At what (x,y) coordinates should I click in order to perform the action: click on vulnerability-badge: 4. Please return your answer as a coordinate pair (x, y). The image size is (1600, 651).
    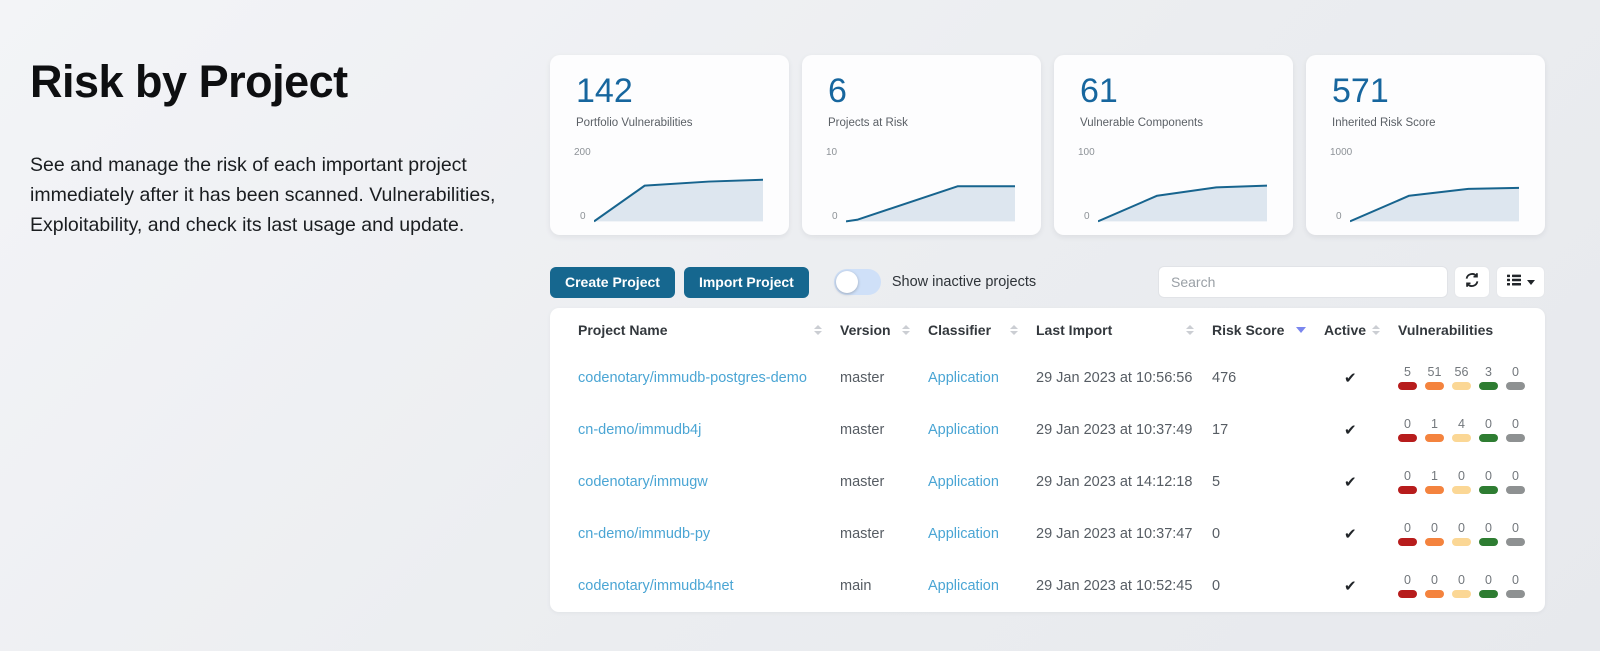
    Looking at the image, I should click on (1461, 430).